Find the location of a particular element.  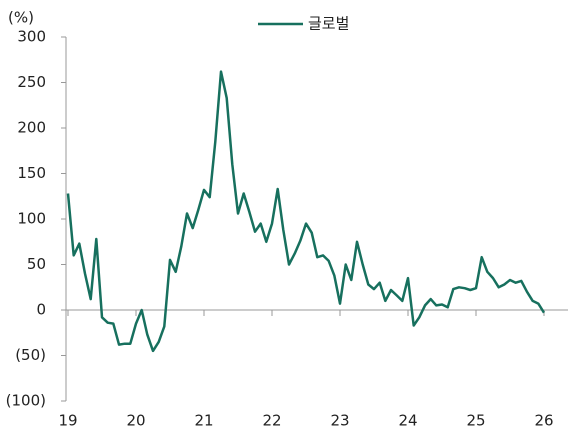

x-tick-label: 25 is located at coordinates (475, 421).